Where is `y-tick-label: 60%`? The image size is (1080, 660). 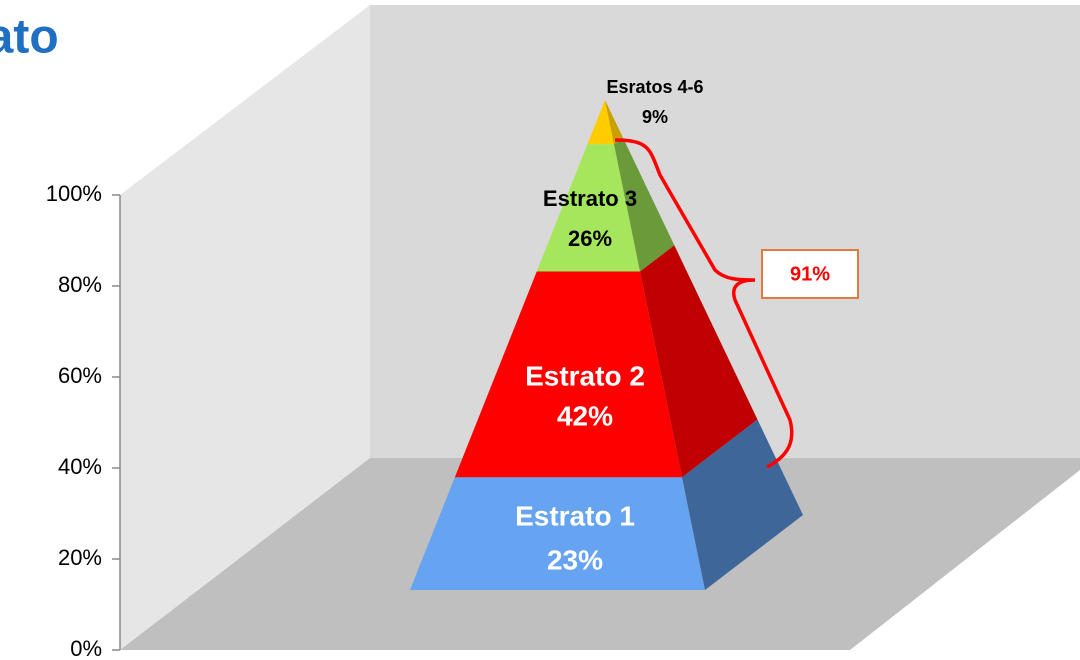 y-tick-label: 60% is located at coordinates (80, 375).